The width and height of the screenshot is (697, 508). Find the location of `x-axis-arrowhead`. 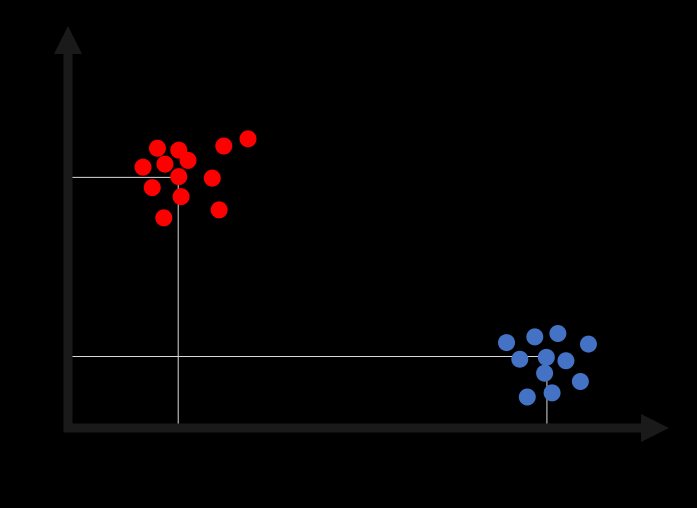

x-axis-arrowhead is located at coordinates (655, 428).